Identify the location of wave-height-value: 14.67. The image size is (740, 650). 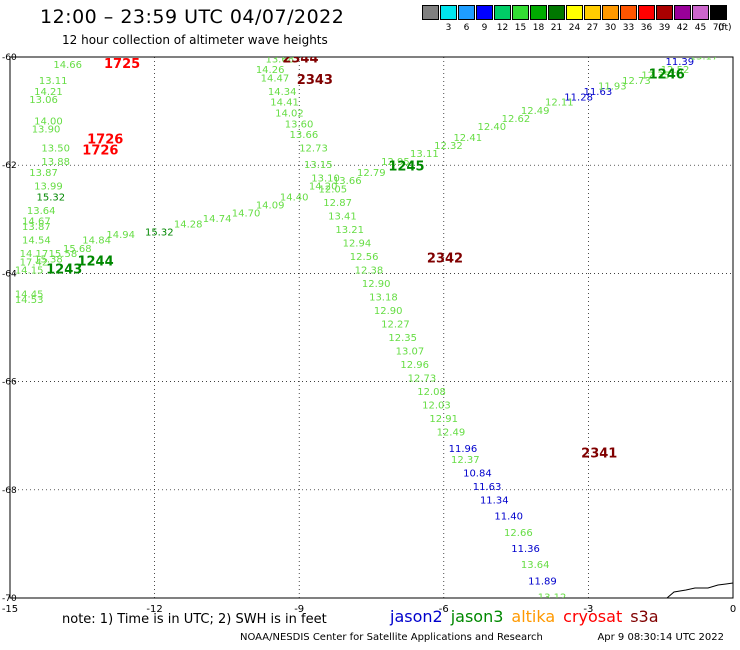
(36, 222).